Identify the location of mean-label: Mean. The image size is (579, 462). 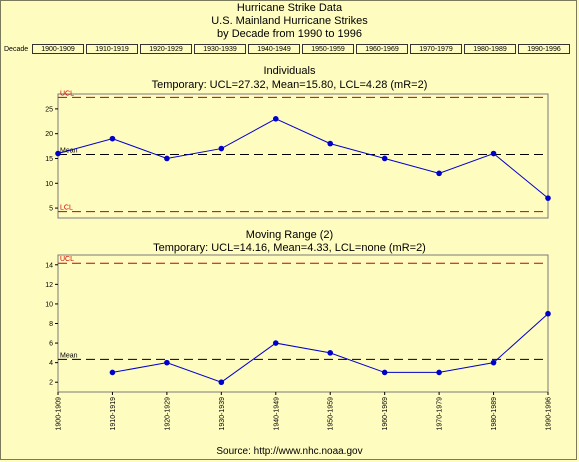
(69, 355).